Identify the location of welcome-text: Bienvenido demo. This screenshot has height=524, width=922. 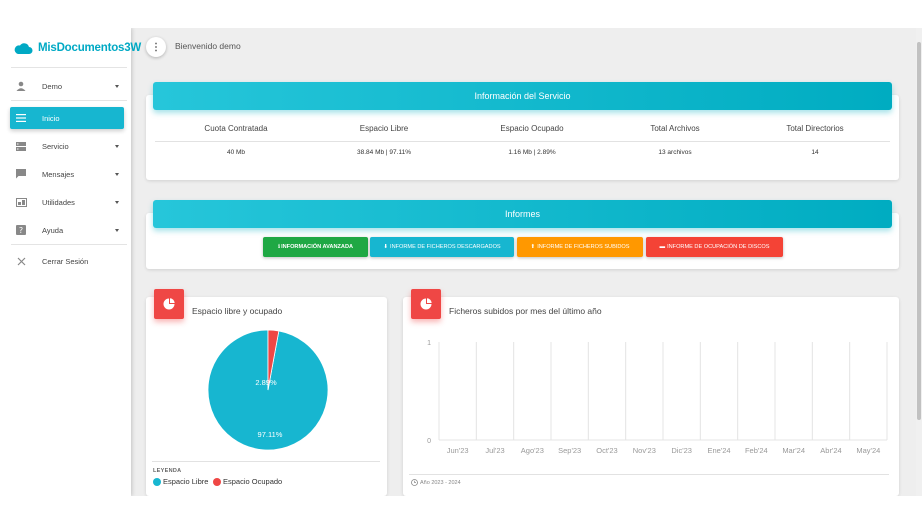
(208, 46).